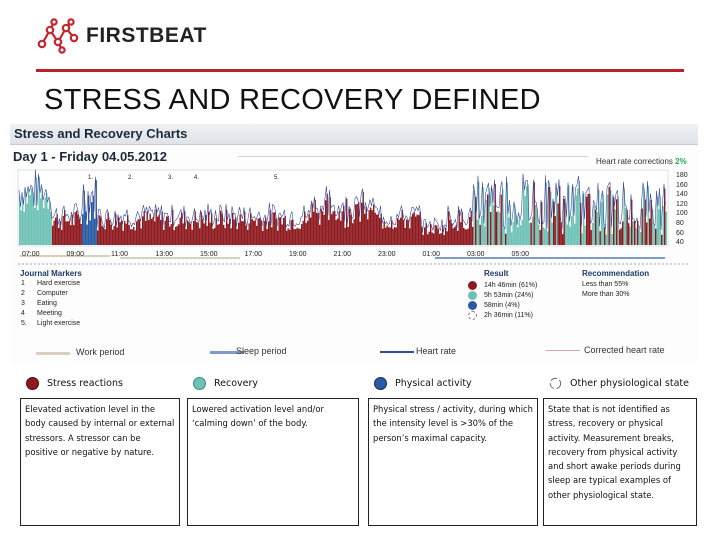 The height and width of the screenshot is (540, 720). Describe the element at coordinates (387, 254) in the screenshot. I see `x-tick-label: 23:00` at that location.